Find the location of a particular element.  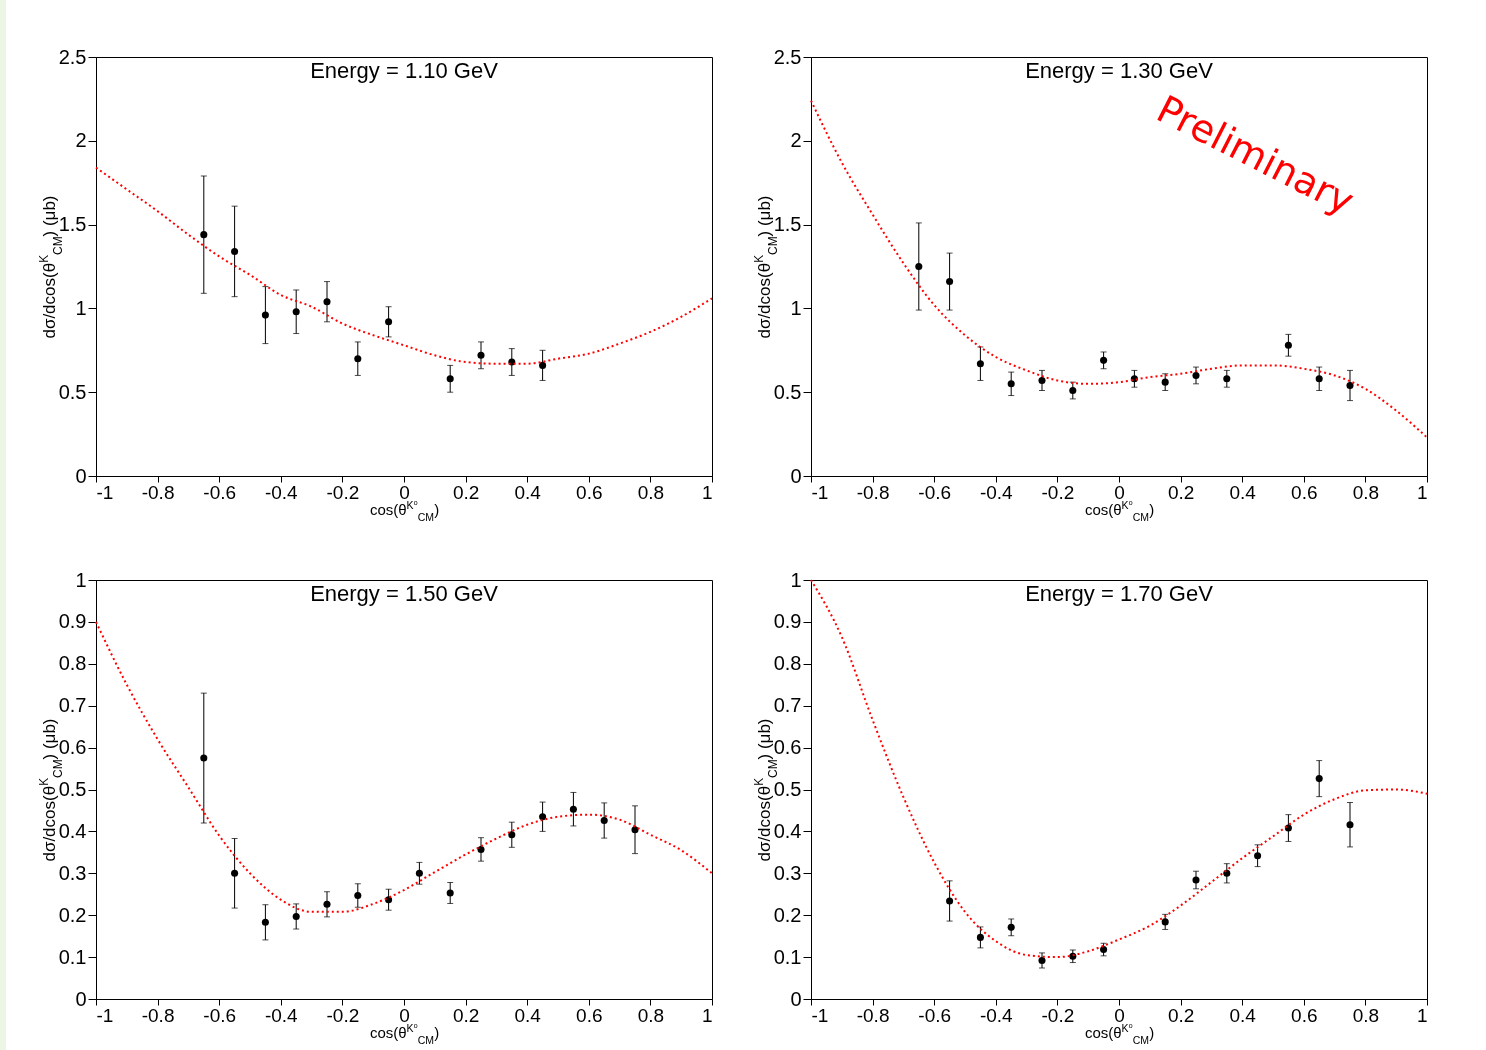

y-tick-label: 0.9 is located at coordinates (72, 621).